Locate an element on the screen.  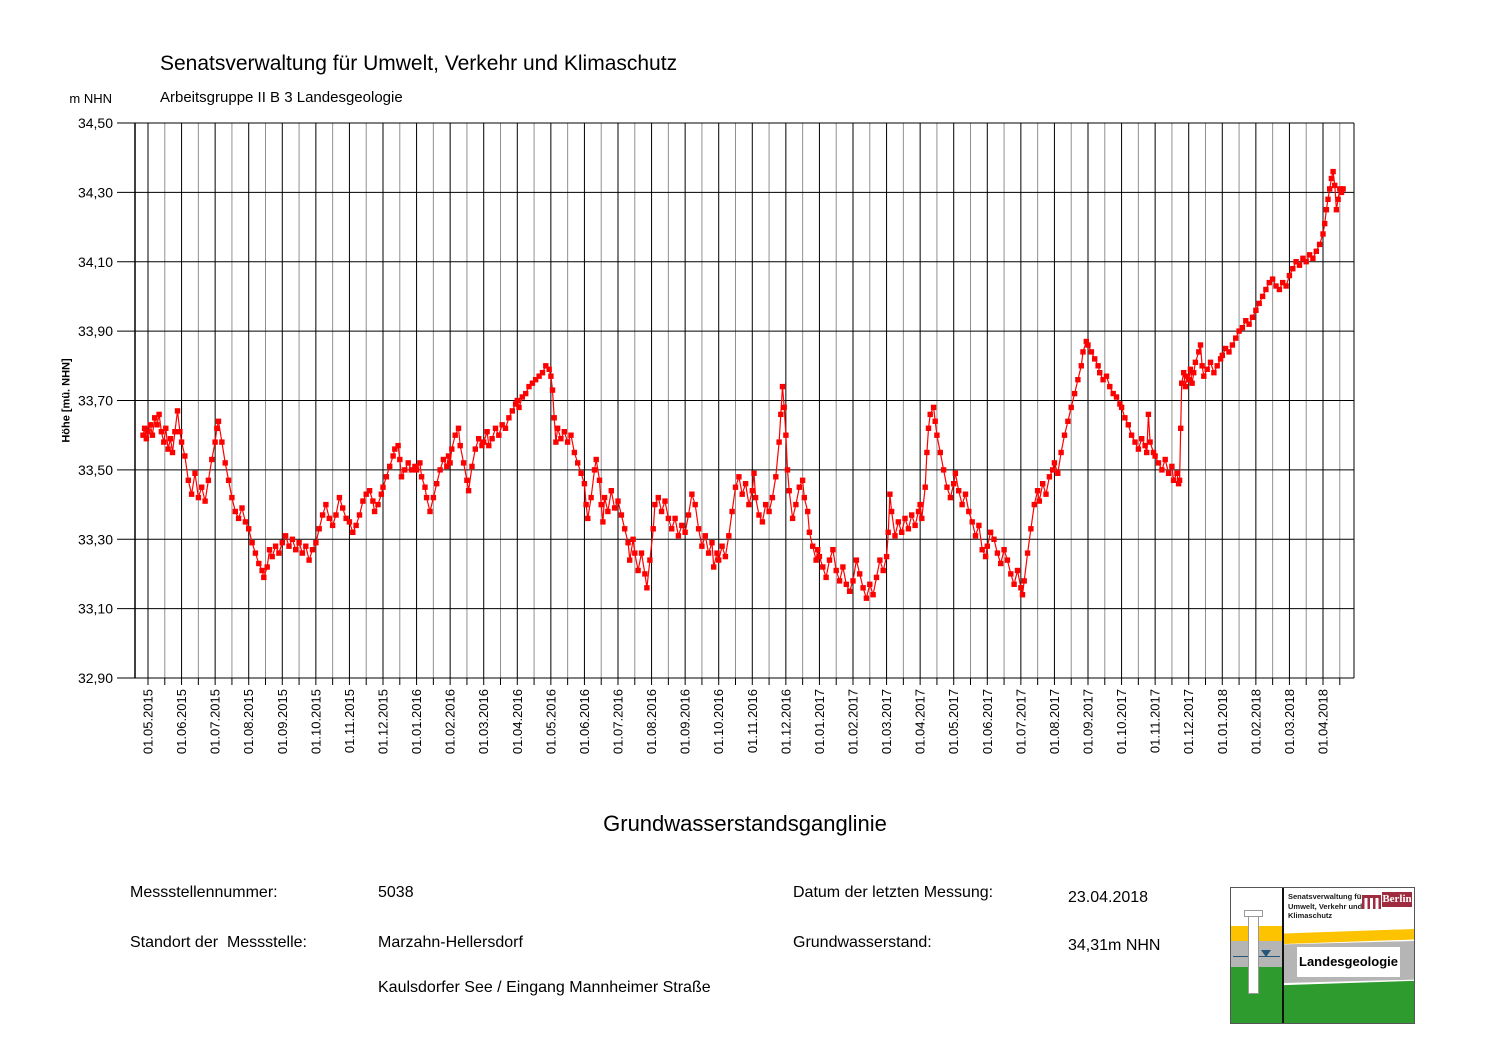
logo-well-panel is located at coordinates (1256, 955).